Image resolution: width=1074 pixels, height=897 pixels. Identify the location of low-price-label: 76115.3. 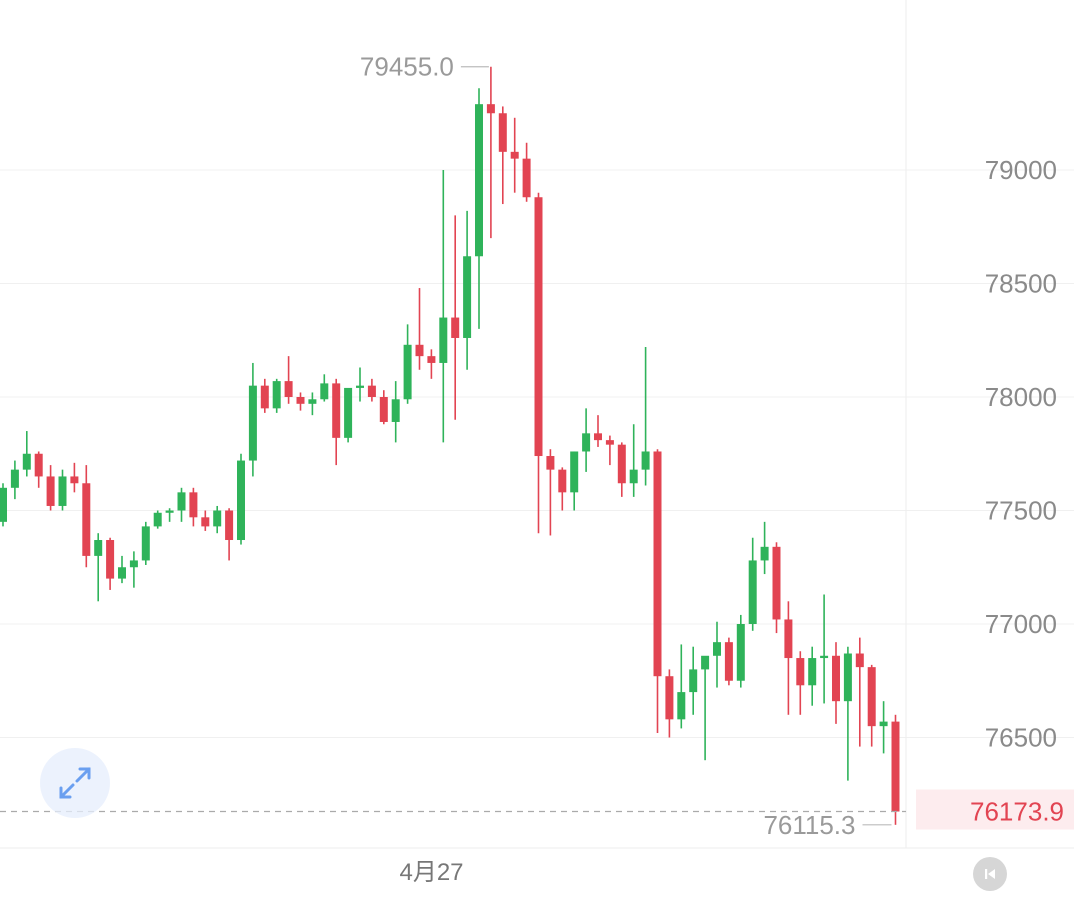
(809, 825).